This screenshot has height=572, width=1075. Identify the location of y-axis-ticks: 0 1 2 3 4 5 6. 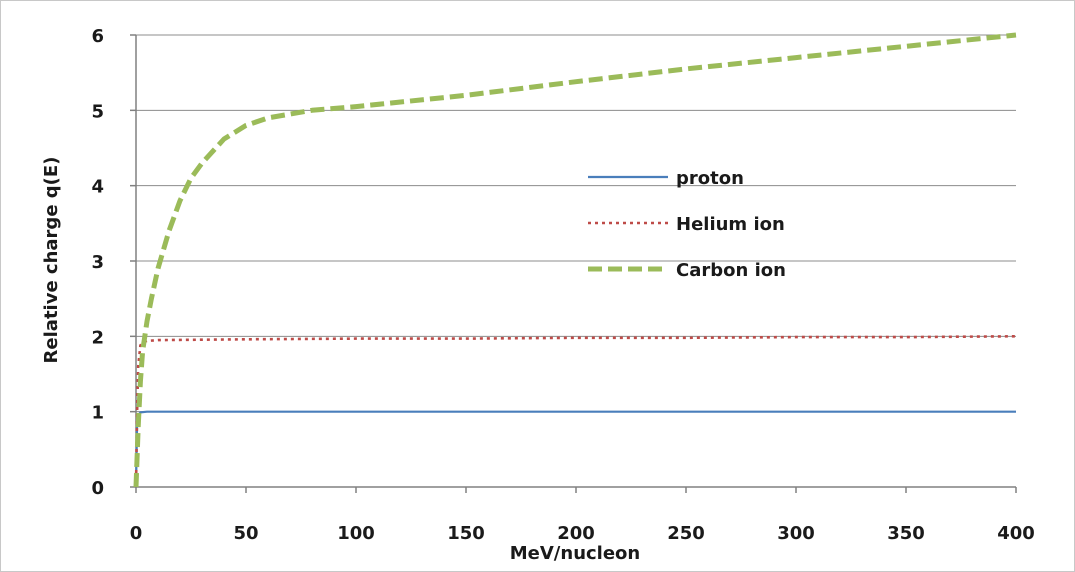
(113, 262).